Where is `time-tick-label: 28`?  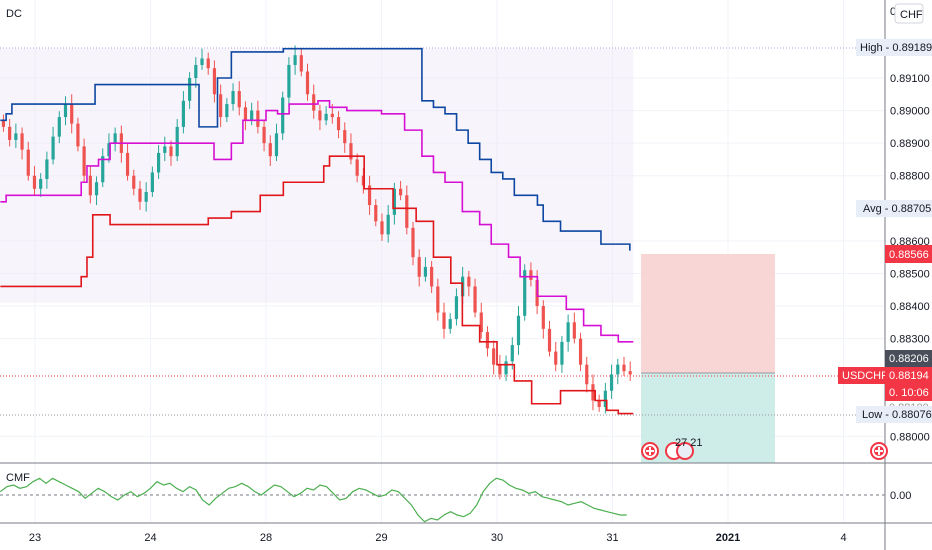 time-tick-label: 28 is located at coordinates (266, 538).